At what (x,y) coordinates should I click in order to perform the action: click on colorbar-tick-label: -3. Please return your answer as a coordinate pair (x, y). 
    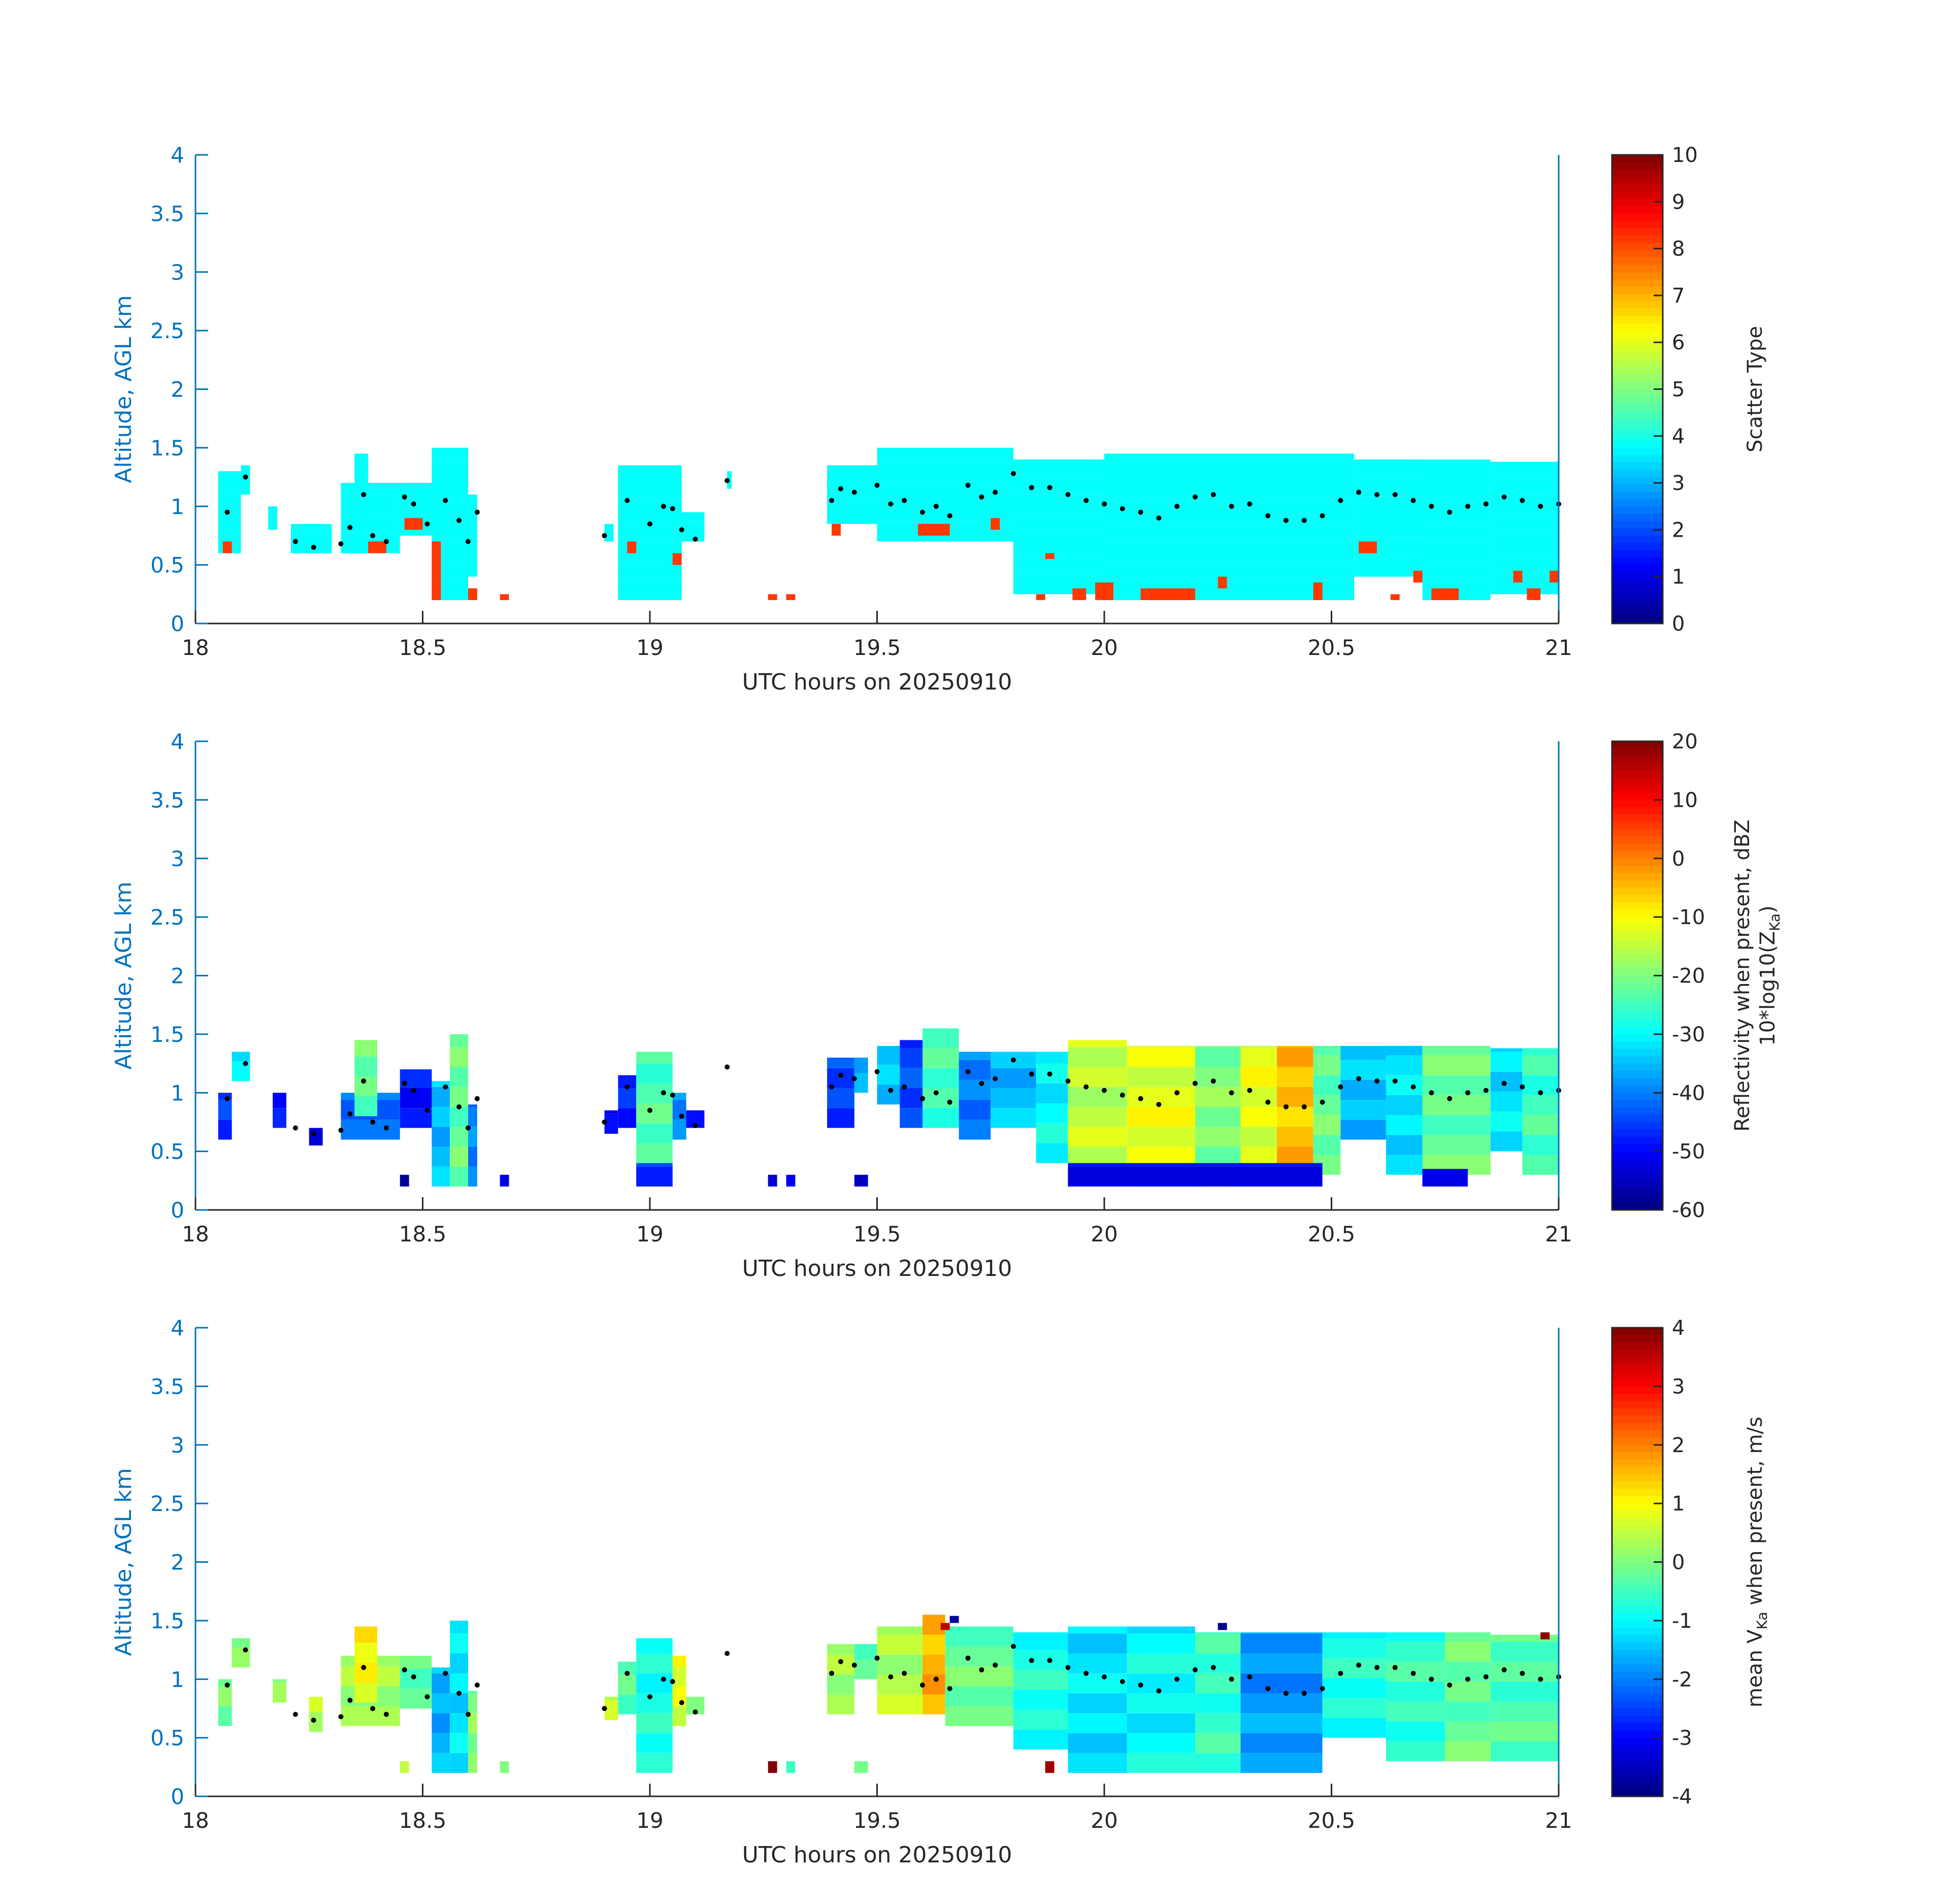
    Looking at the image, I should click on (1682, 1739).